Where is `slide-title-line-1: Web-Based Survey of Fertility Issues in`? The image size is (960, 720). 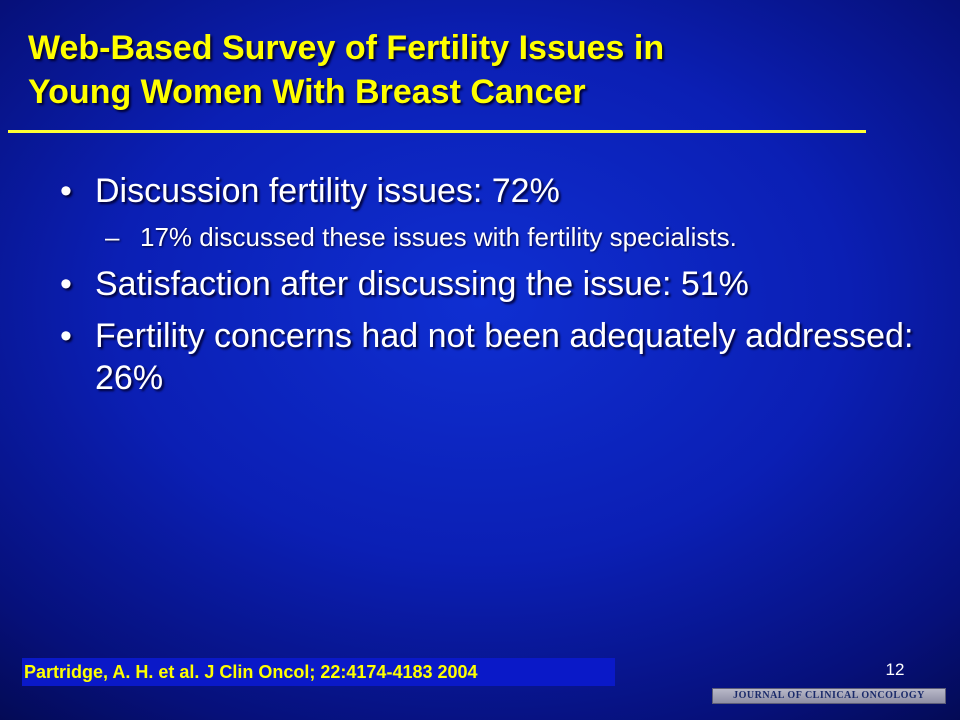 slide-title-line-1: Web-Based Survey of Fertility Issues in is located at coordinates (346, 48).